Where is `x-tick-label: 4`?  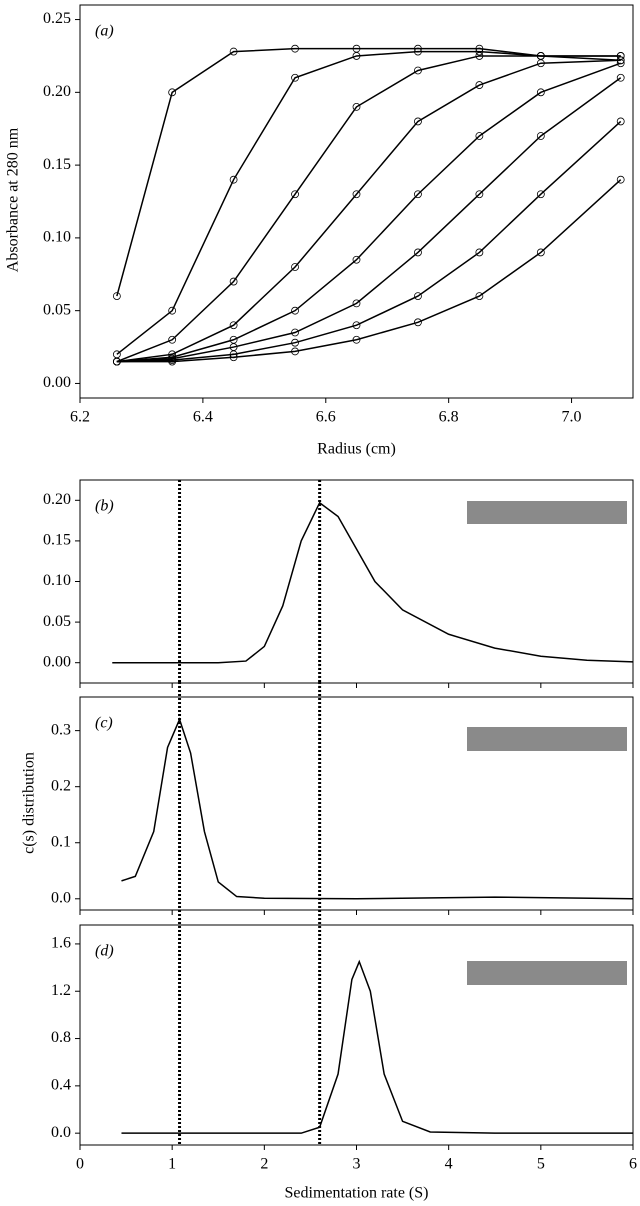
x-tick-label: 4 is located at coordinates (449, 1164).